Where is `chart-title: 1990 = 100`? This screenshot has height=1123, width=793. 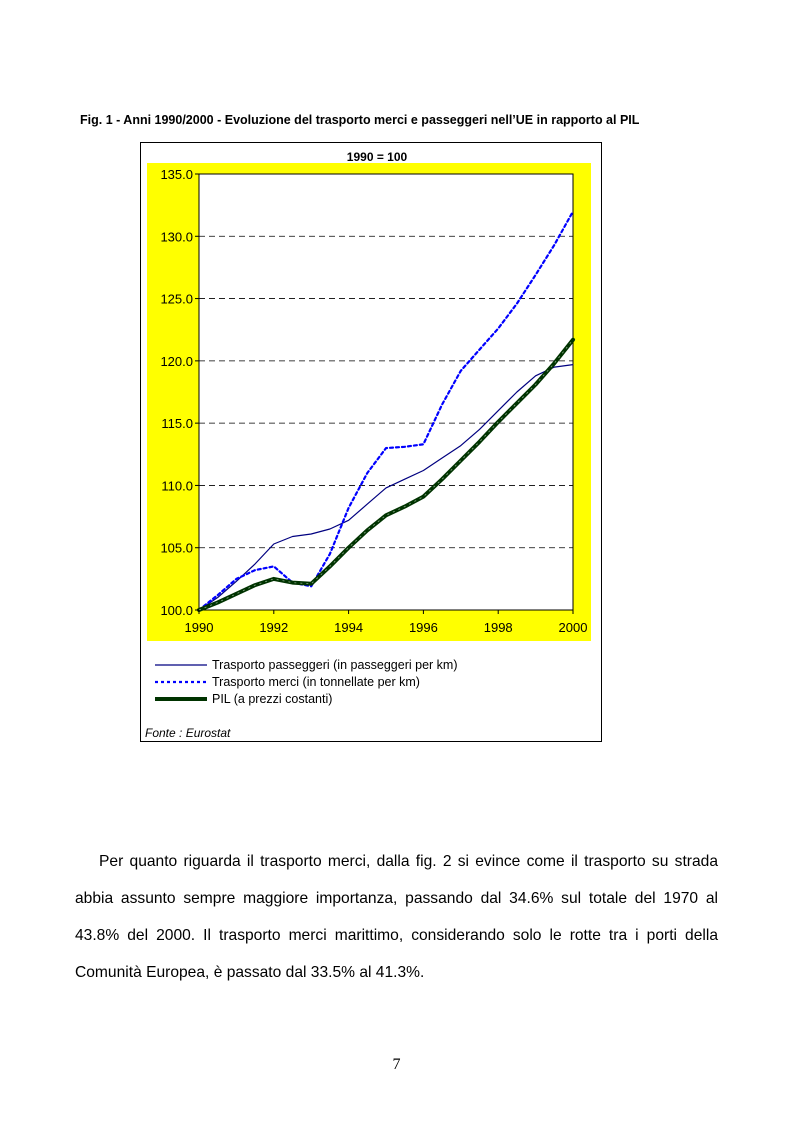
chart-title: 1990 = 100 is located at coordinates (377, 157).